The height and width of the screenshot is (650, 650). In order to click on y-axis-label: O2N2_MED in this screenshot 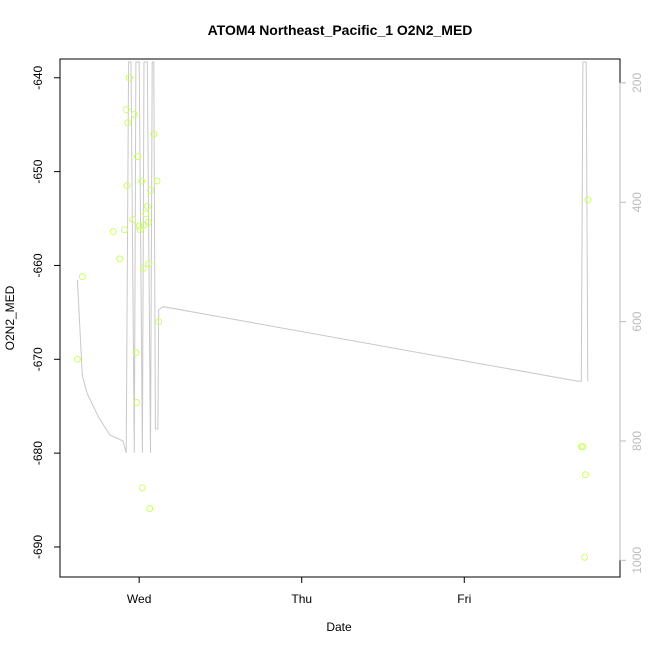, I will do `click(10, 317)`.